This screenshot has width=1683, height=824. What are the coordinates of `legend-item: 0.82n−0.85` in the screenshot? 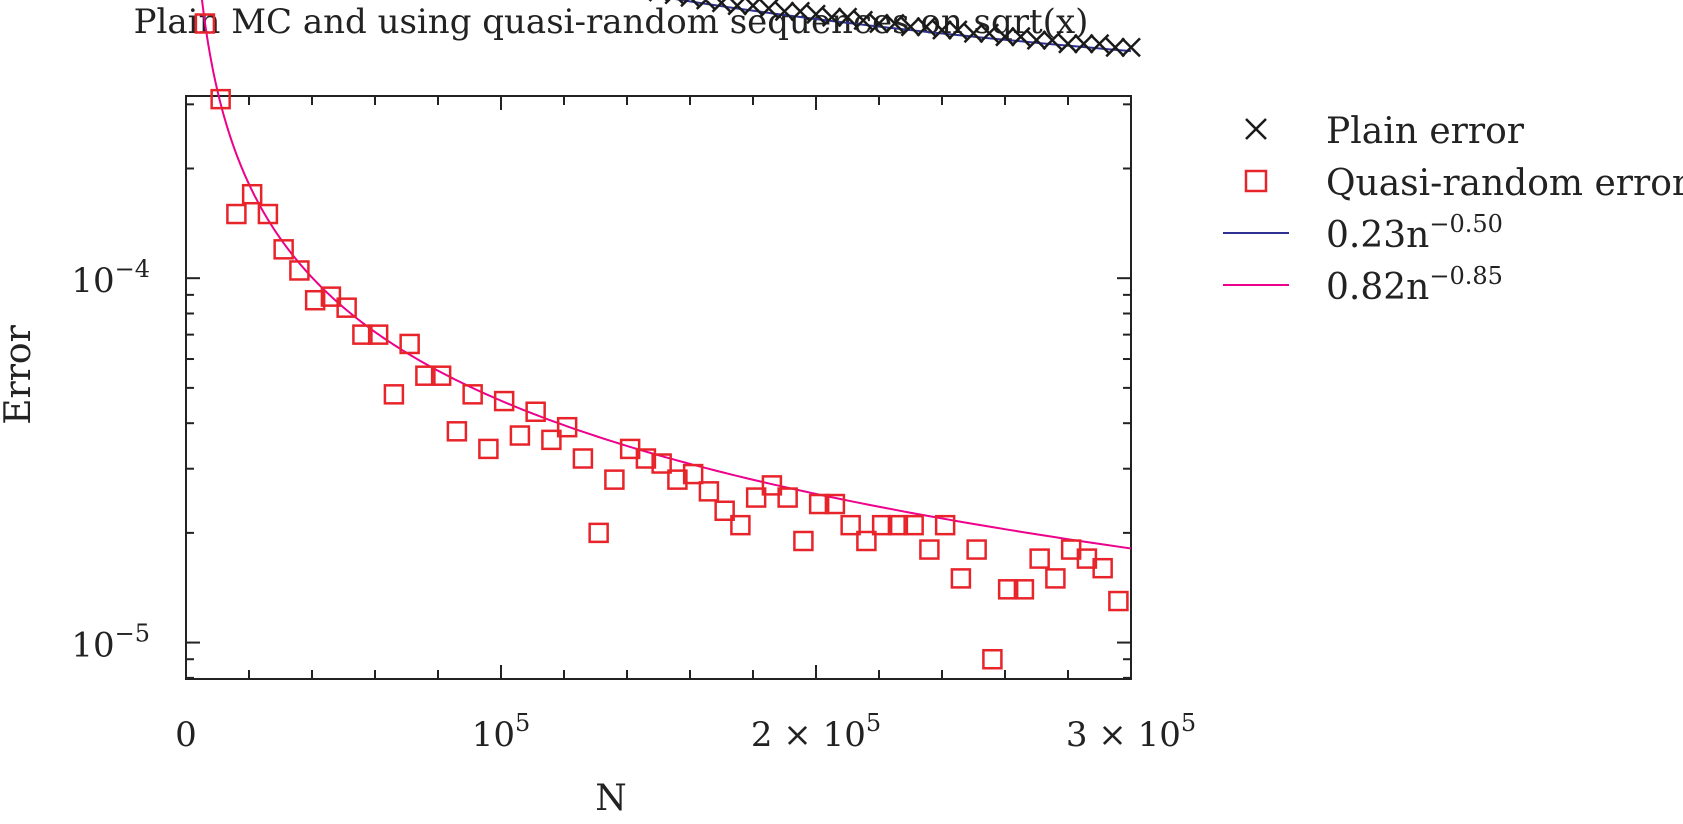 It's located at (1363, 285).